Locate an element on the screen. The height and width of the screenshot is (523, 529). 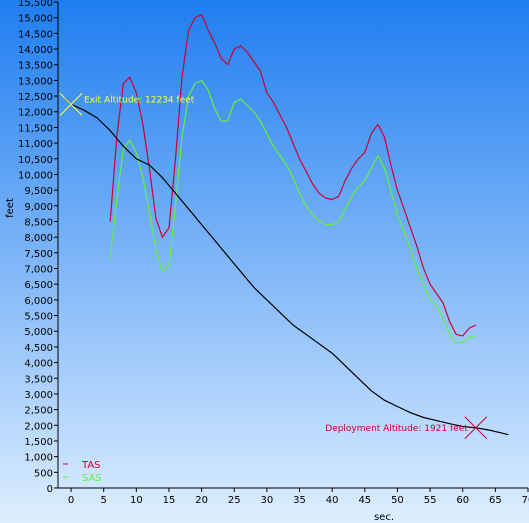
y-tick-label: 4,000 is located at coordinates (38, 364).